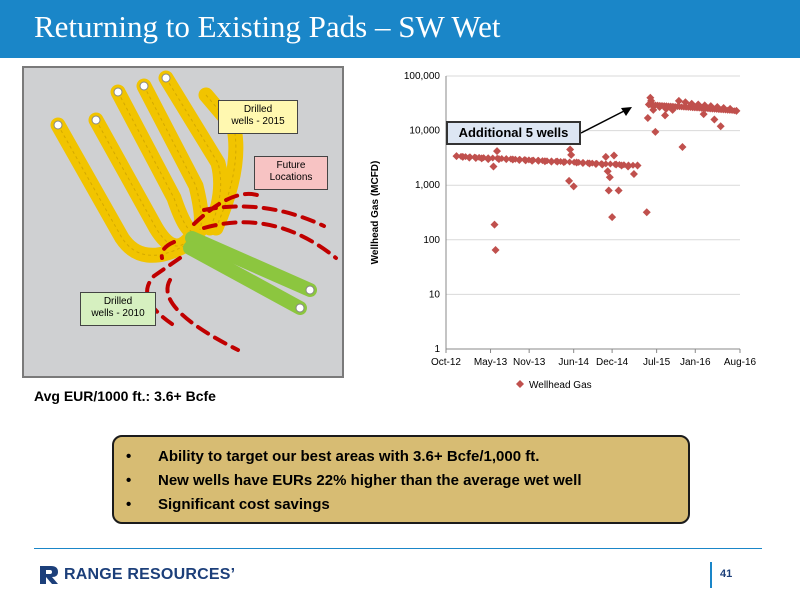 The width and height of the screenshot is (800, 600). I want to click on bullet-text: Significant cost savings, so click(244, 504).